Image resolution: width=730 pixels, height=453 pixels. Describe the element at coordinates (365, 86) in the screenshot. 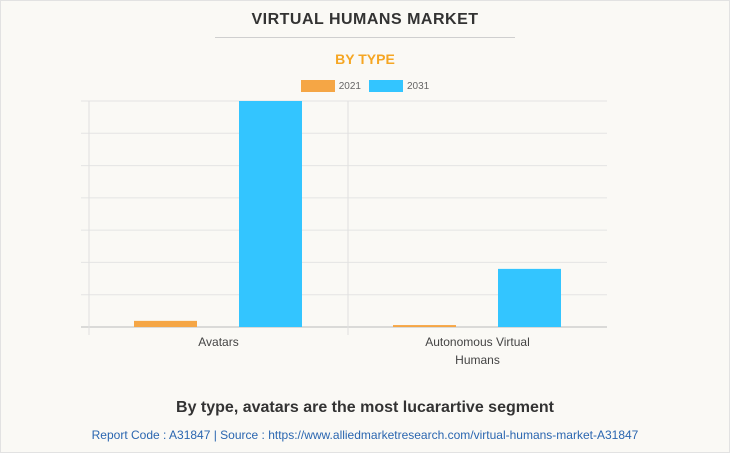

I see `legend: 2021 2031` at that location.